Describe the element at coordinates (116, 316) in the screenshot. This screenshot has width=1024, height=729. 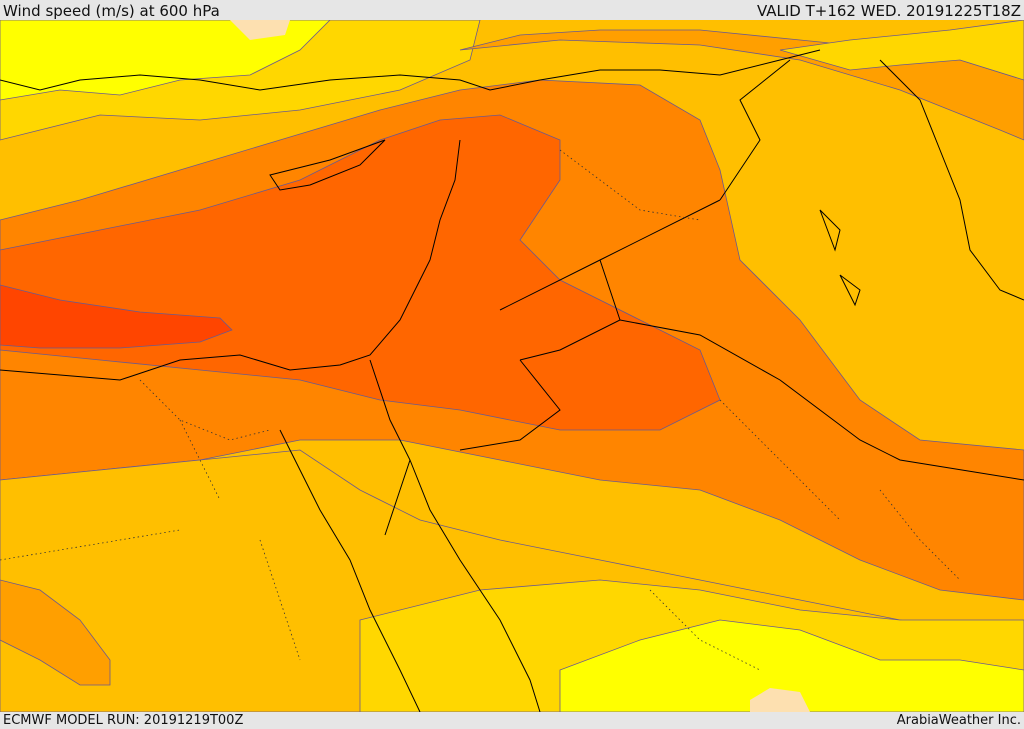
I see `fill-red-jet` at that location.